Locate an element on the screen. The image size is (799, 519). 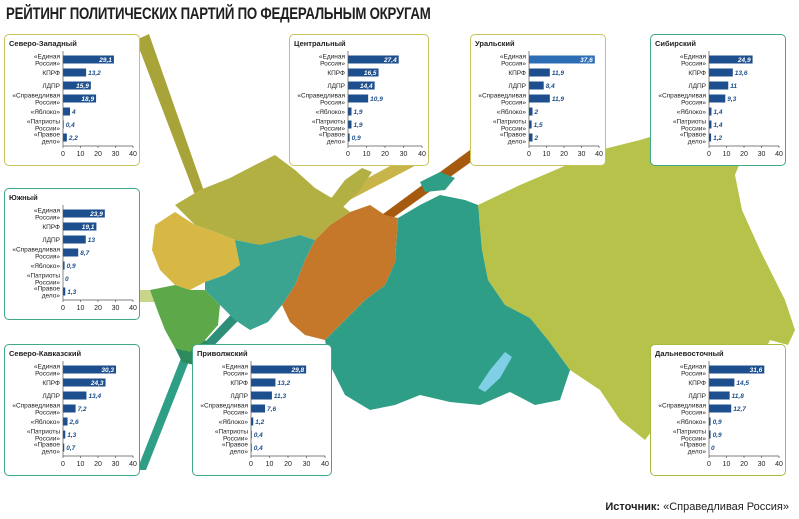
source-label: Источник: is located at coordinates (633, 507).